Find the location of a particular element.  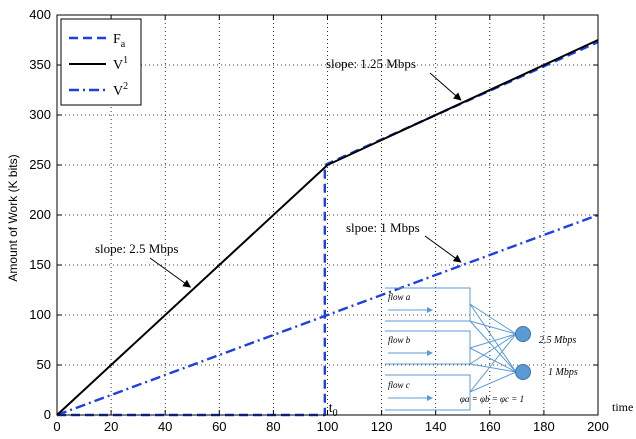

legend-superscript: 1 is located at coordinates (125, 60).